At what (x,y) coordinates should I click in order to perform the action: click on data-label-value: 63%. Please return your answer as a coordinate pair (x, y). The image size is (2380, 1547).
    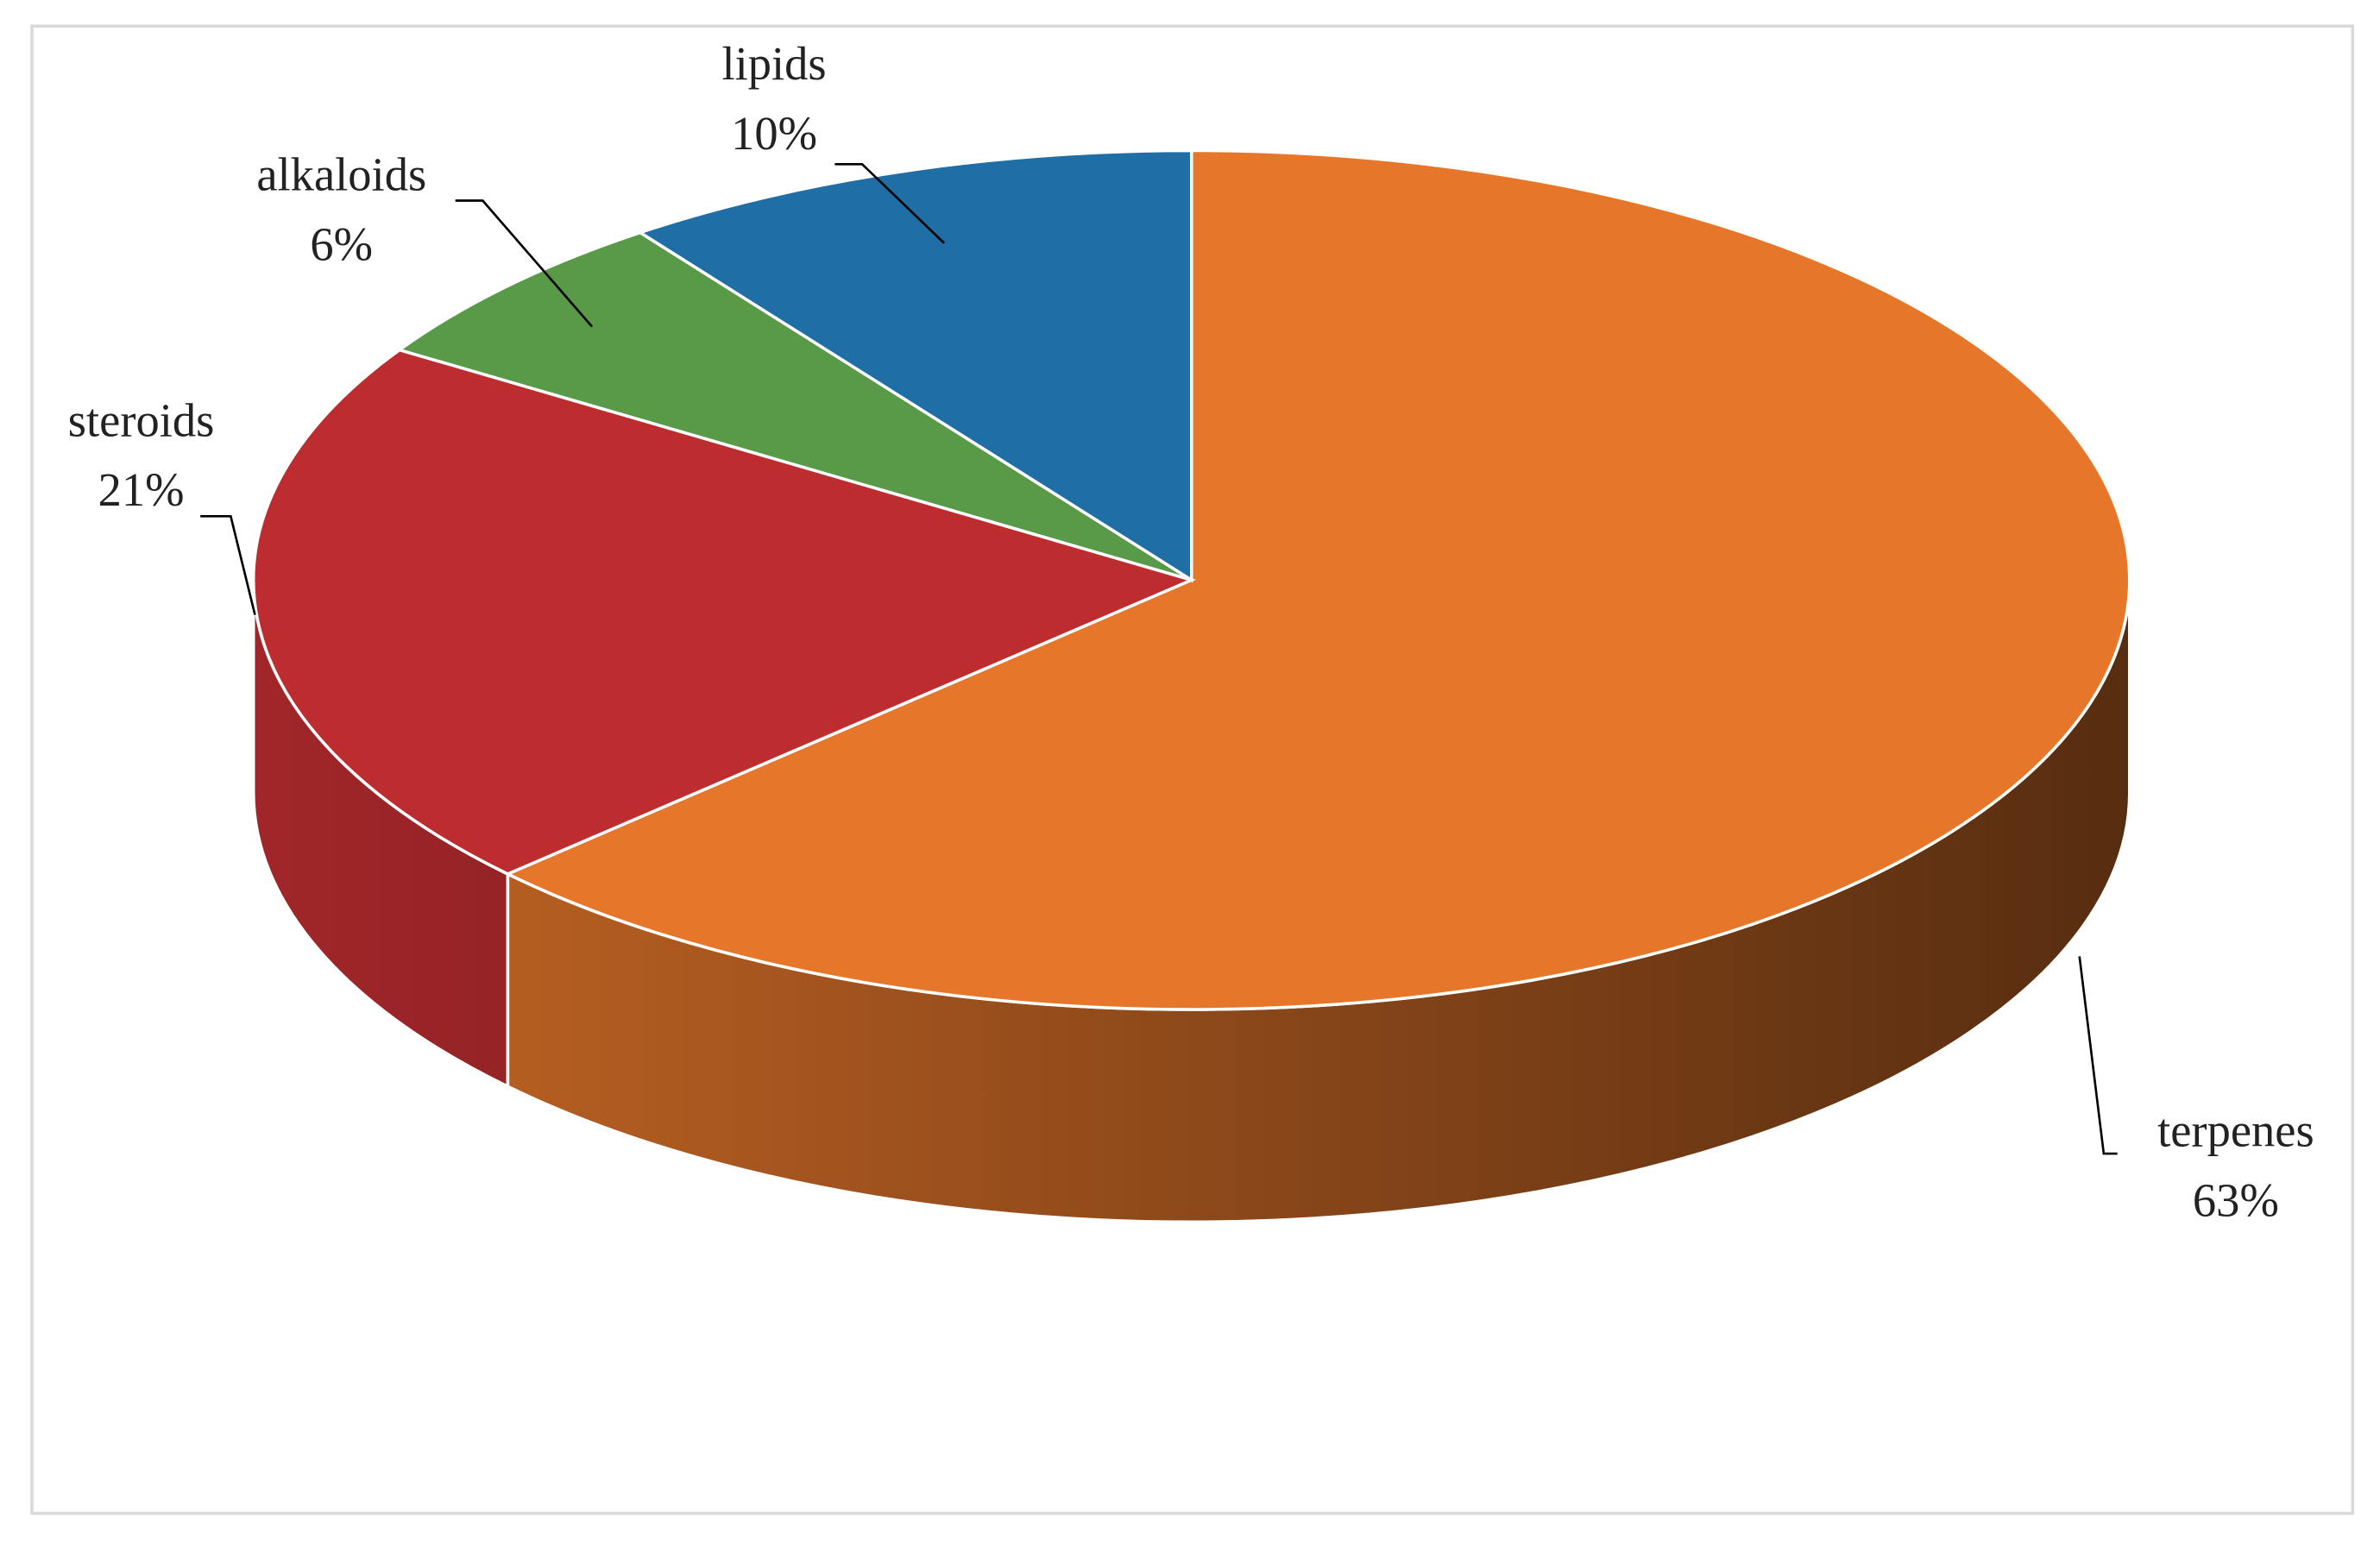
    Looking at the image, I should click on (2236, 1199).